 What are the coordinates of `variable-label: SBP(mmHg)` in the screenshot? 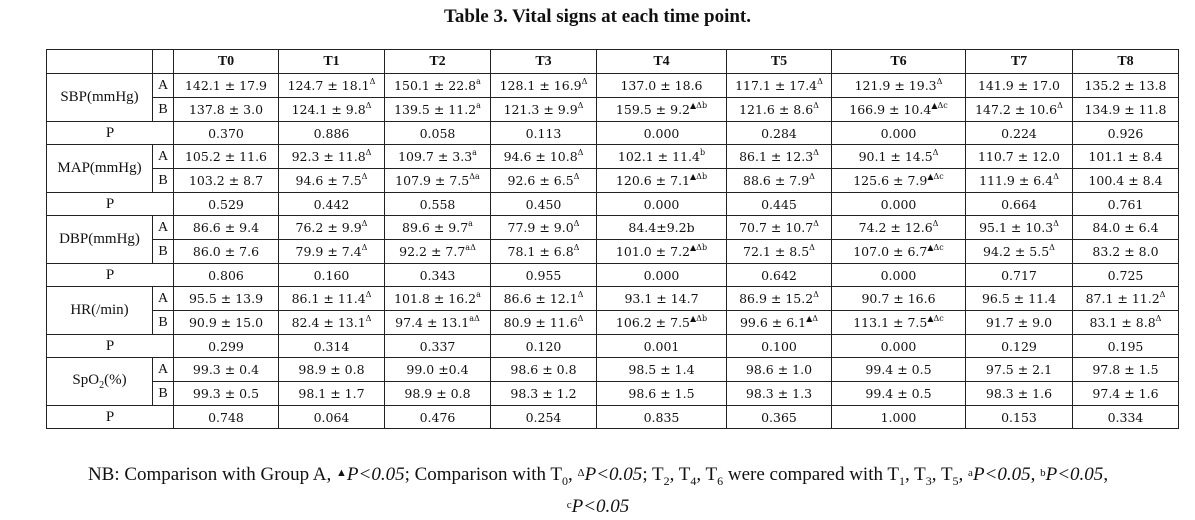 It's located at (99, 97).